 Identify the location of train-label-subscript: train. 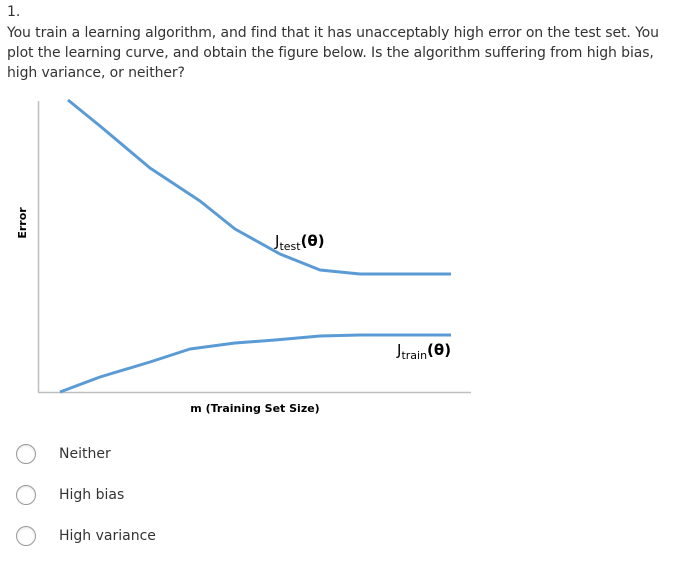
(414, 355).